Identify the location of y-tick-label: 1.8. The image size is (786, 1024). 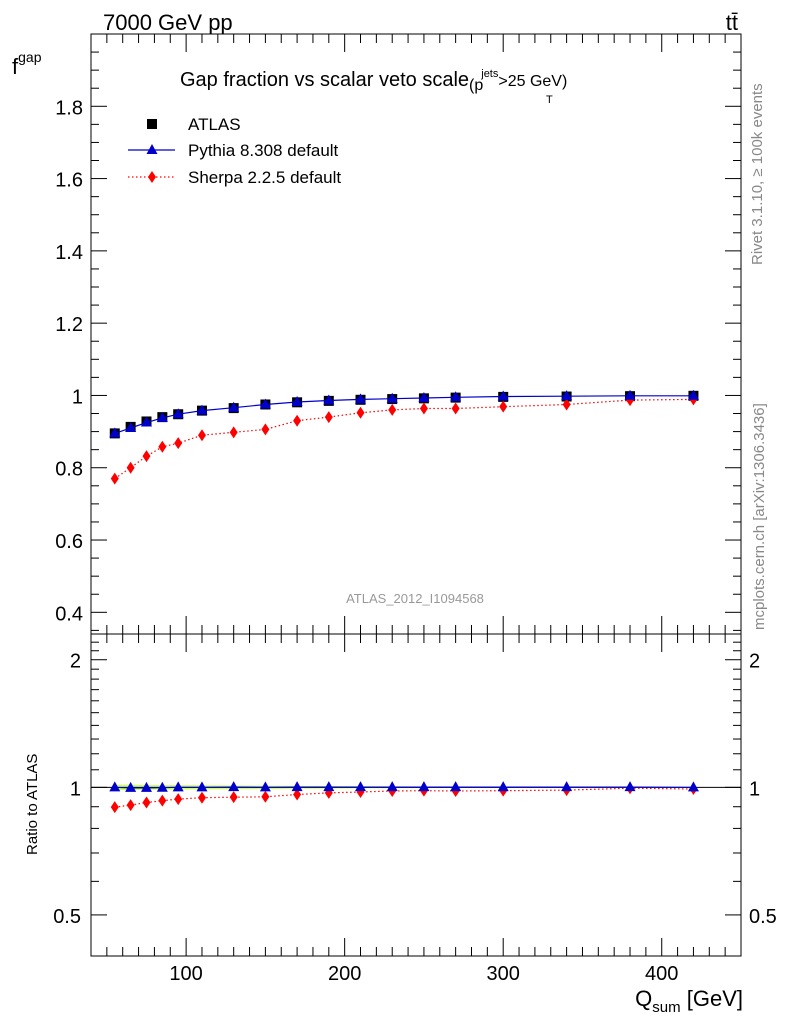
(69, 108).